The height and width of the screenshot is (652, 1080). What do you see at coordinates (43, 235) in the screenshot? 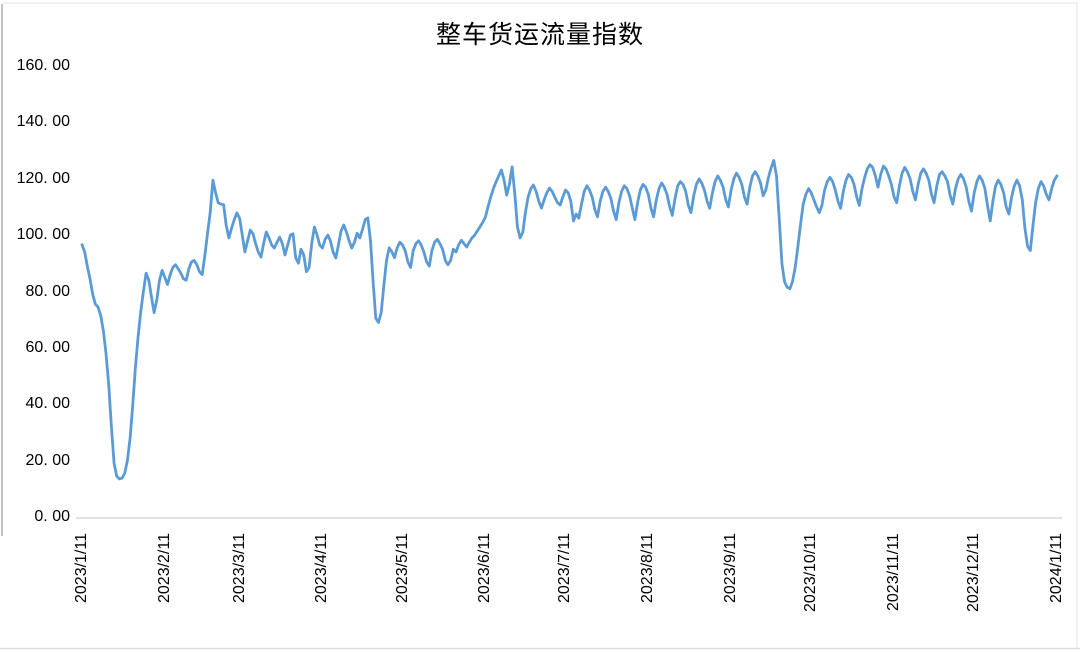
I see `y-axis-label: 100. 00` at bounding box center [43, 235].